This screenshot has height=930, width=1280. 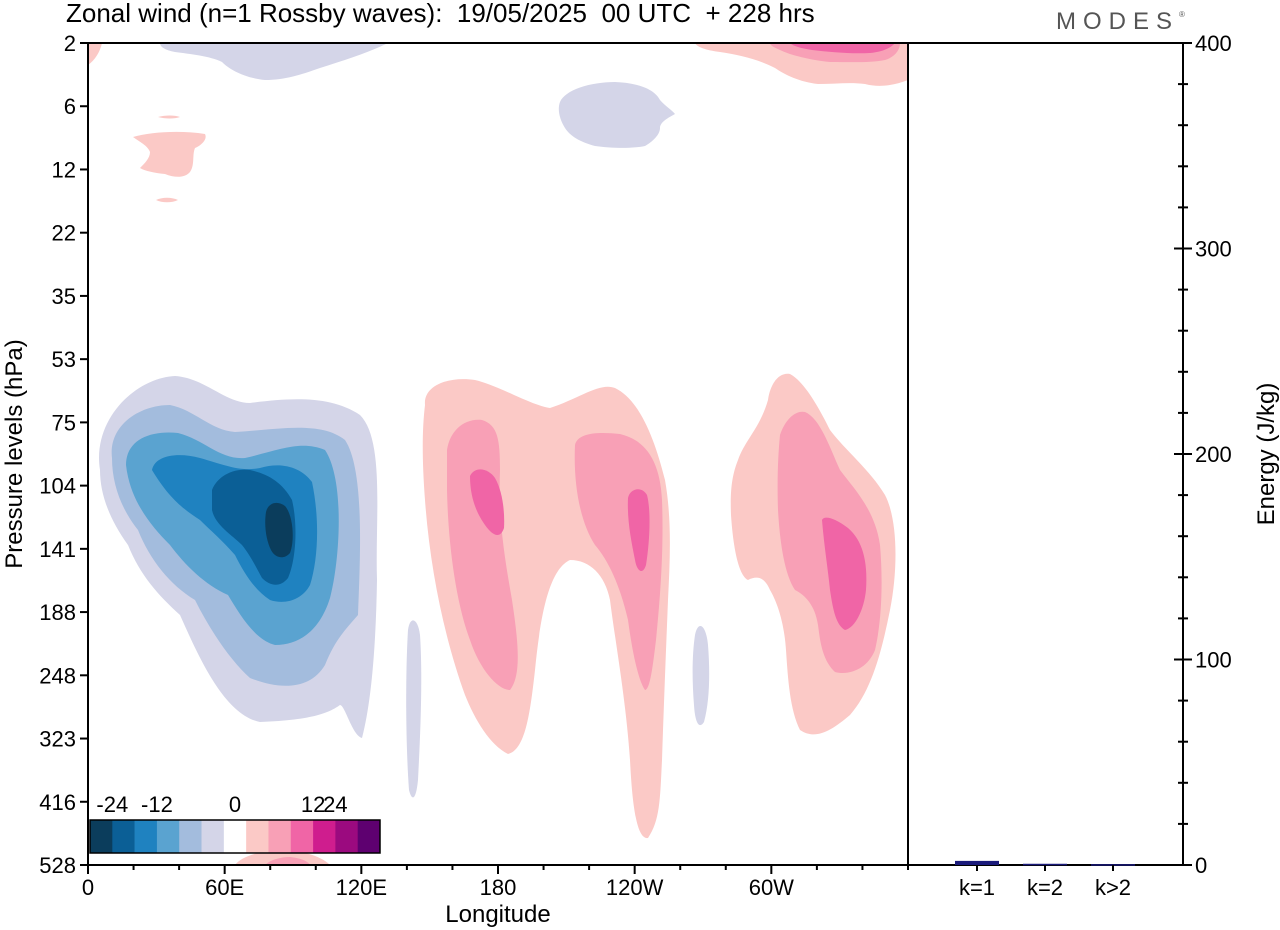 I want to click on energy-tick-label: 0, so click(x=1201, y=865).